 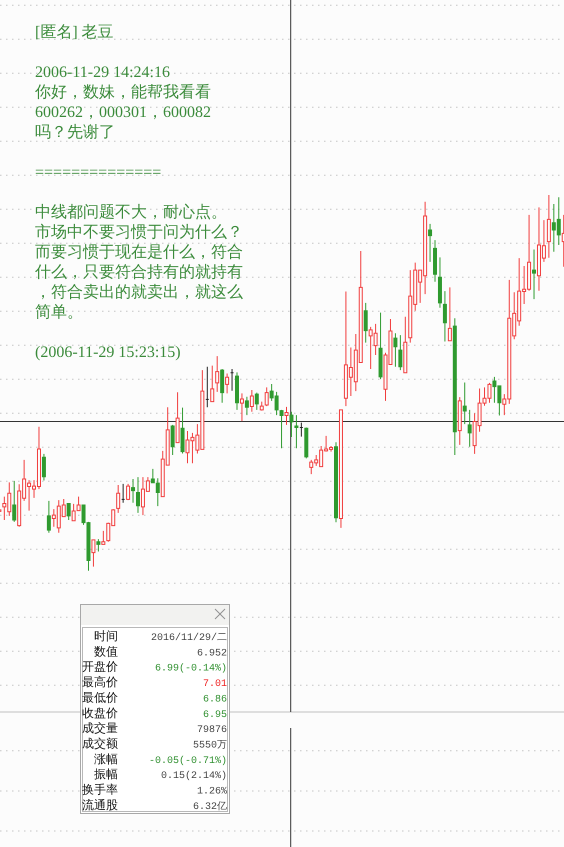 What do you see at coordinates (214, 700) in the screenshot?
I see `text: 6.86` at bounding box center [214, 700].